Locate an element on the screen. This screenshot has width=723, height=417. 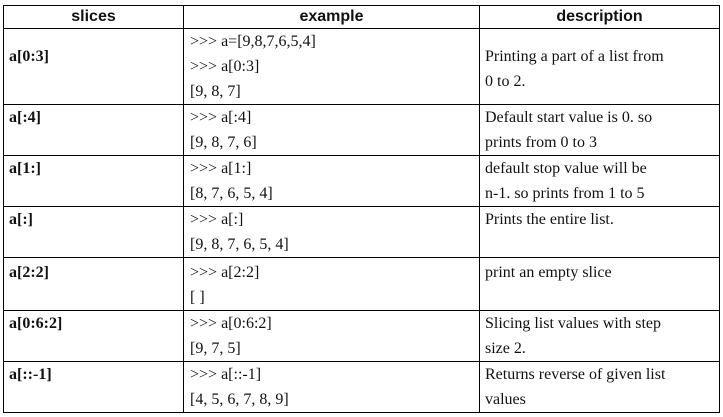
description-line: size 2. is located at coordinates (505, 348).